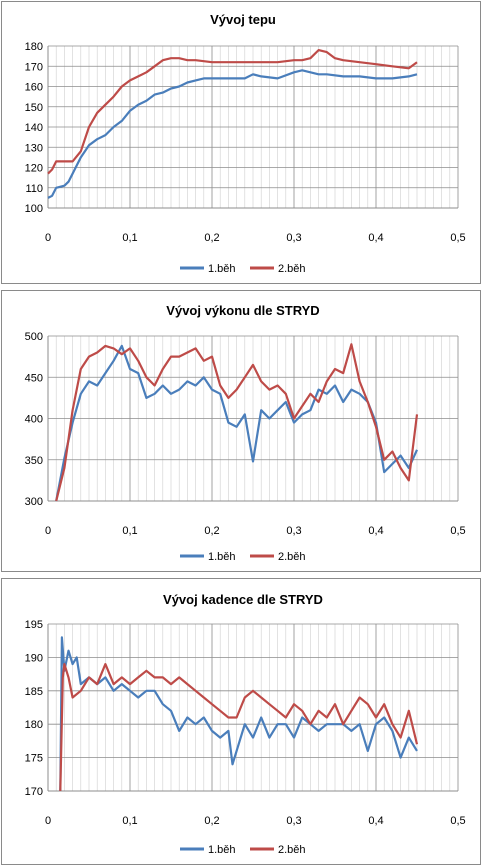  What do you see at coordinates (34, 658) in the screenshot?
I see `y-tick-label: 190` at bounding box center [34, 658].